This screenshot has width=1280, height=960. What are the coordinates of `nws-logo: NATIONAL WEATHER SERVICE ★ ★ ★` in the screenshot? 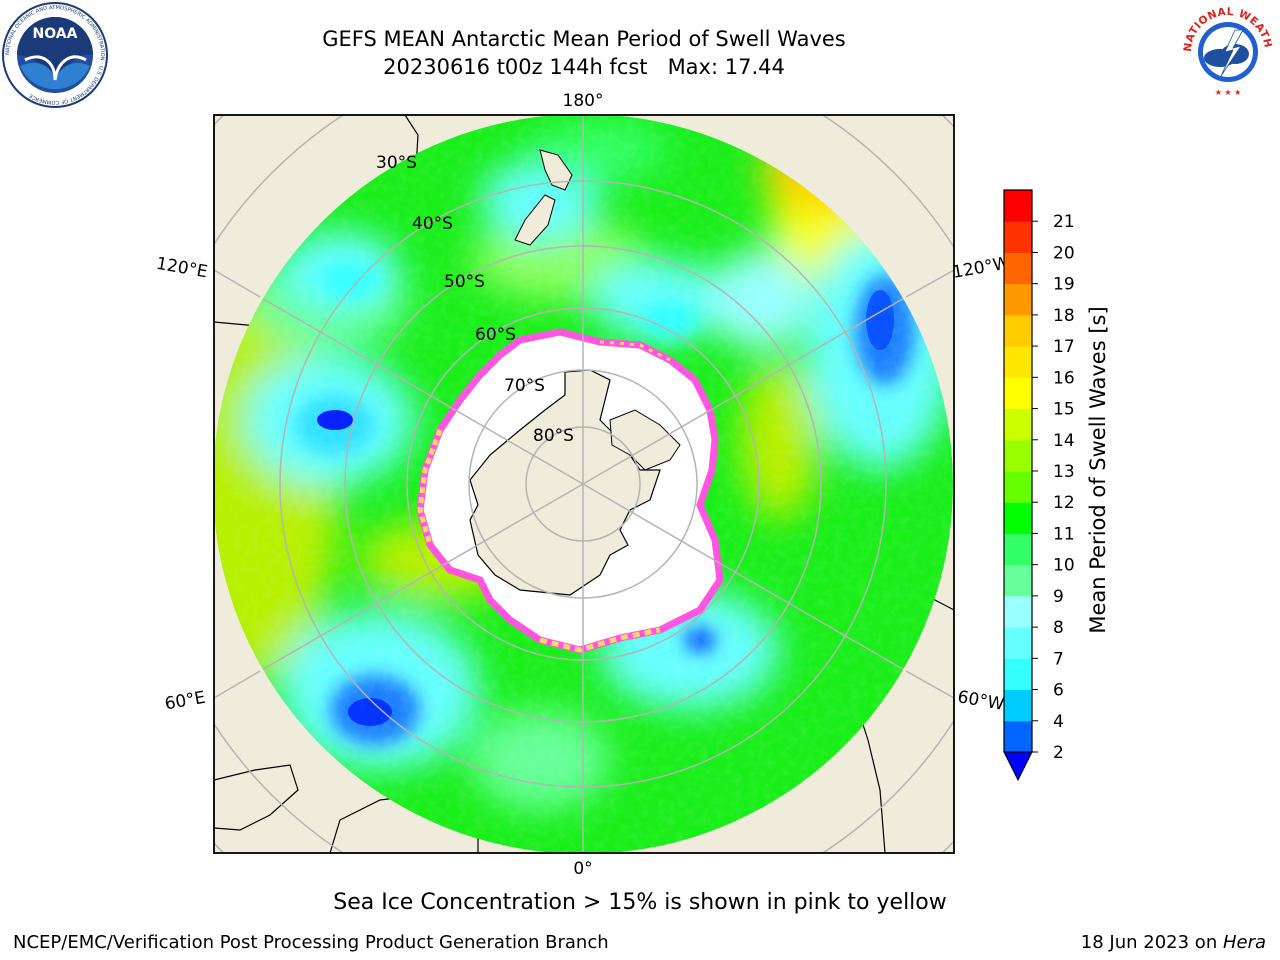 It's located at (1224, 49).